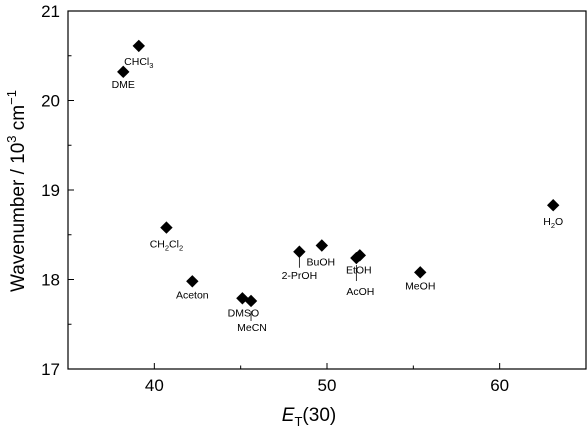 The width and height of the screenshot is (587, 432). What do you see at coordinates (50, 101) in the screenshot?
I see `y-tick-label: 20` at bounding box center [50, 101].